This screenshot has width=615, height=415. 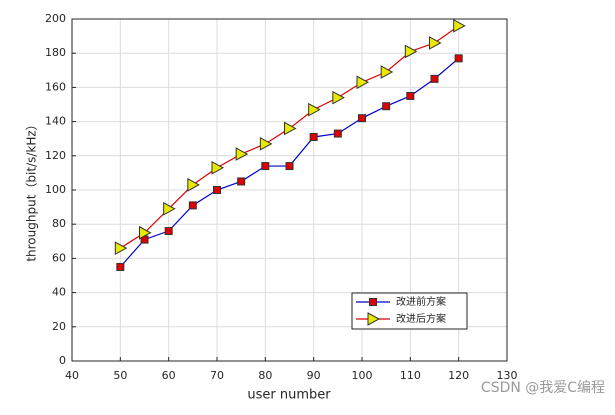 I want to click on y-tick-label: 120, so click(x=55, y=155).